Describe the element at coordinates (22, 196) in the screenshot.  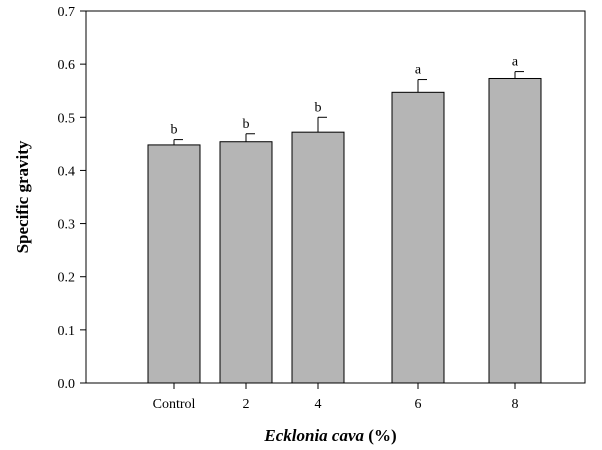
I see `y-axis-title: Specific gravity` at that location.